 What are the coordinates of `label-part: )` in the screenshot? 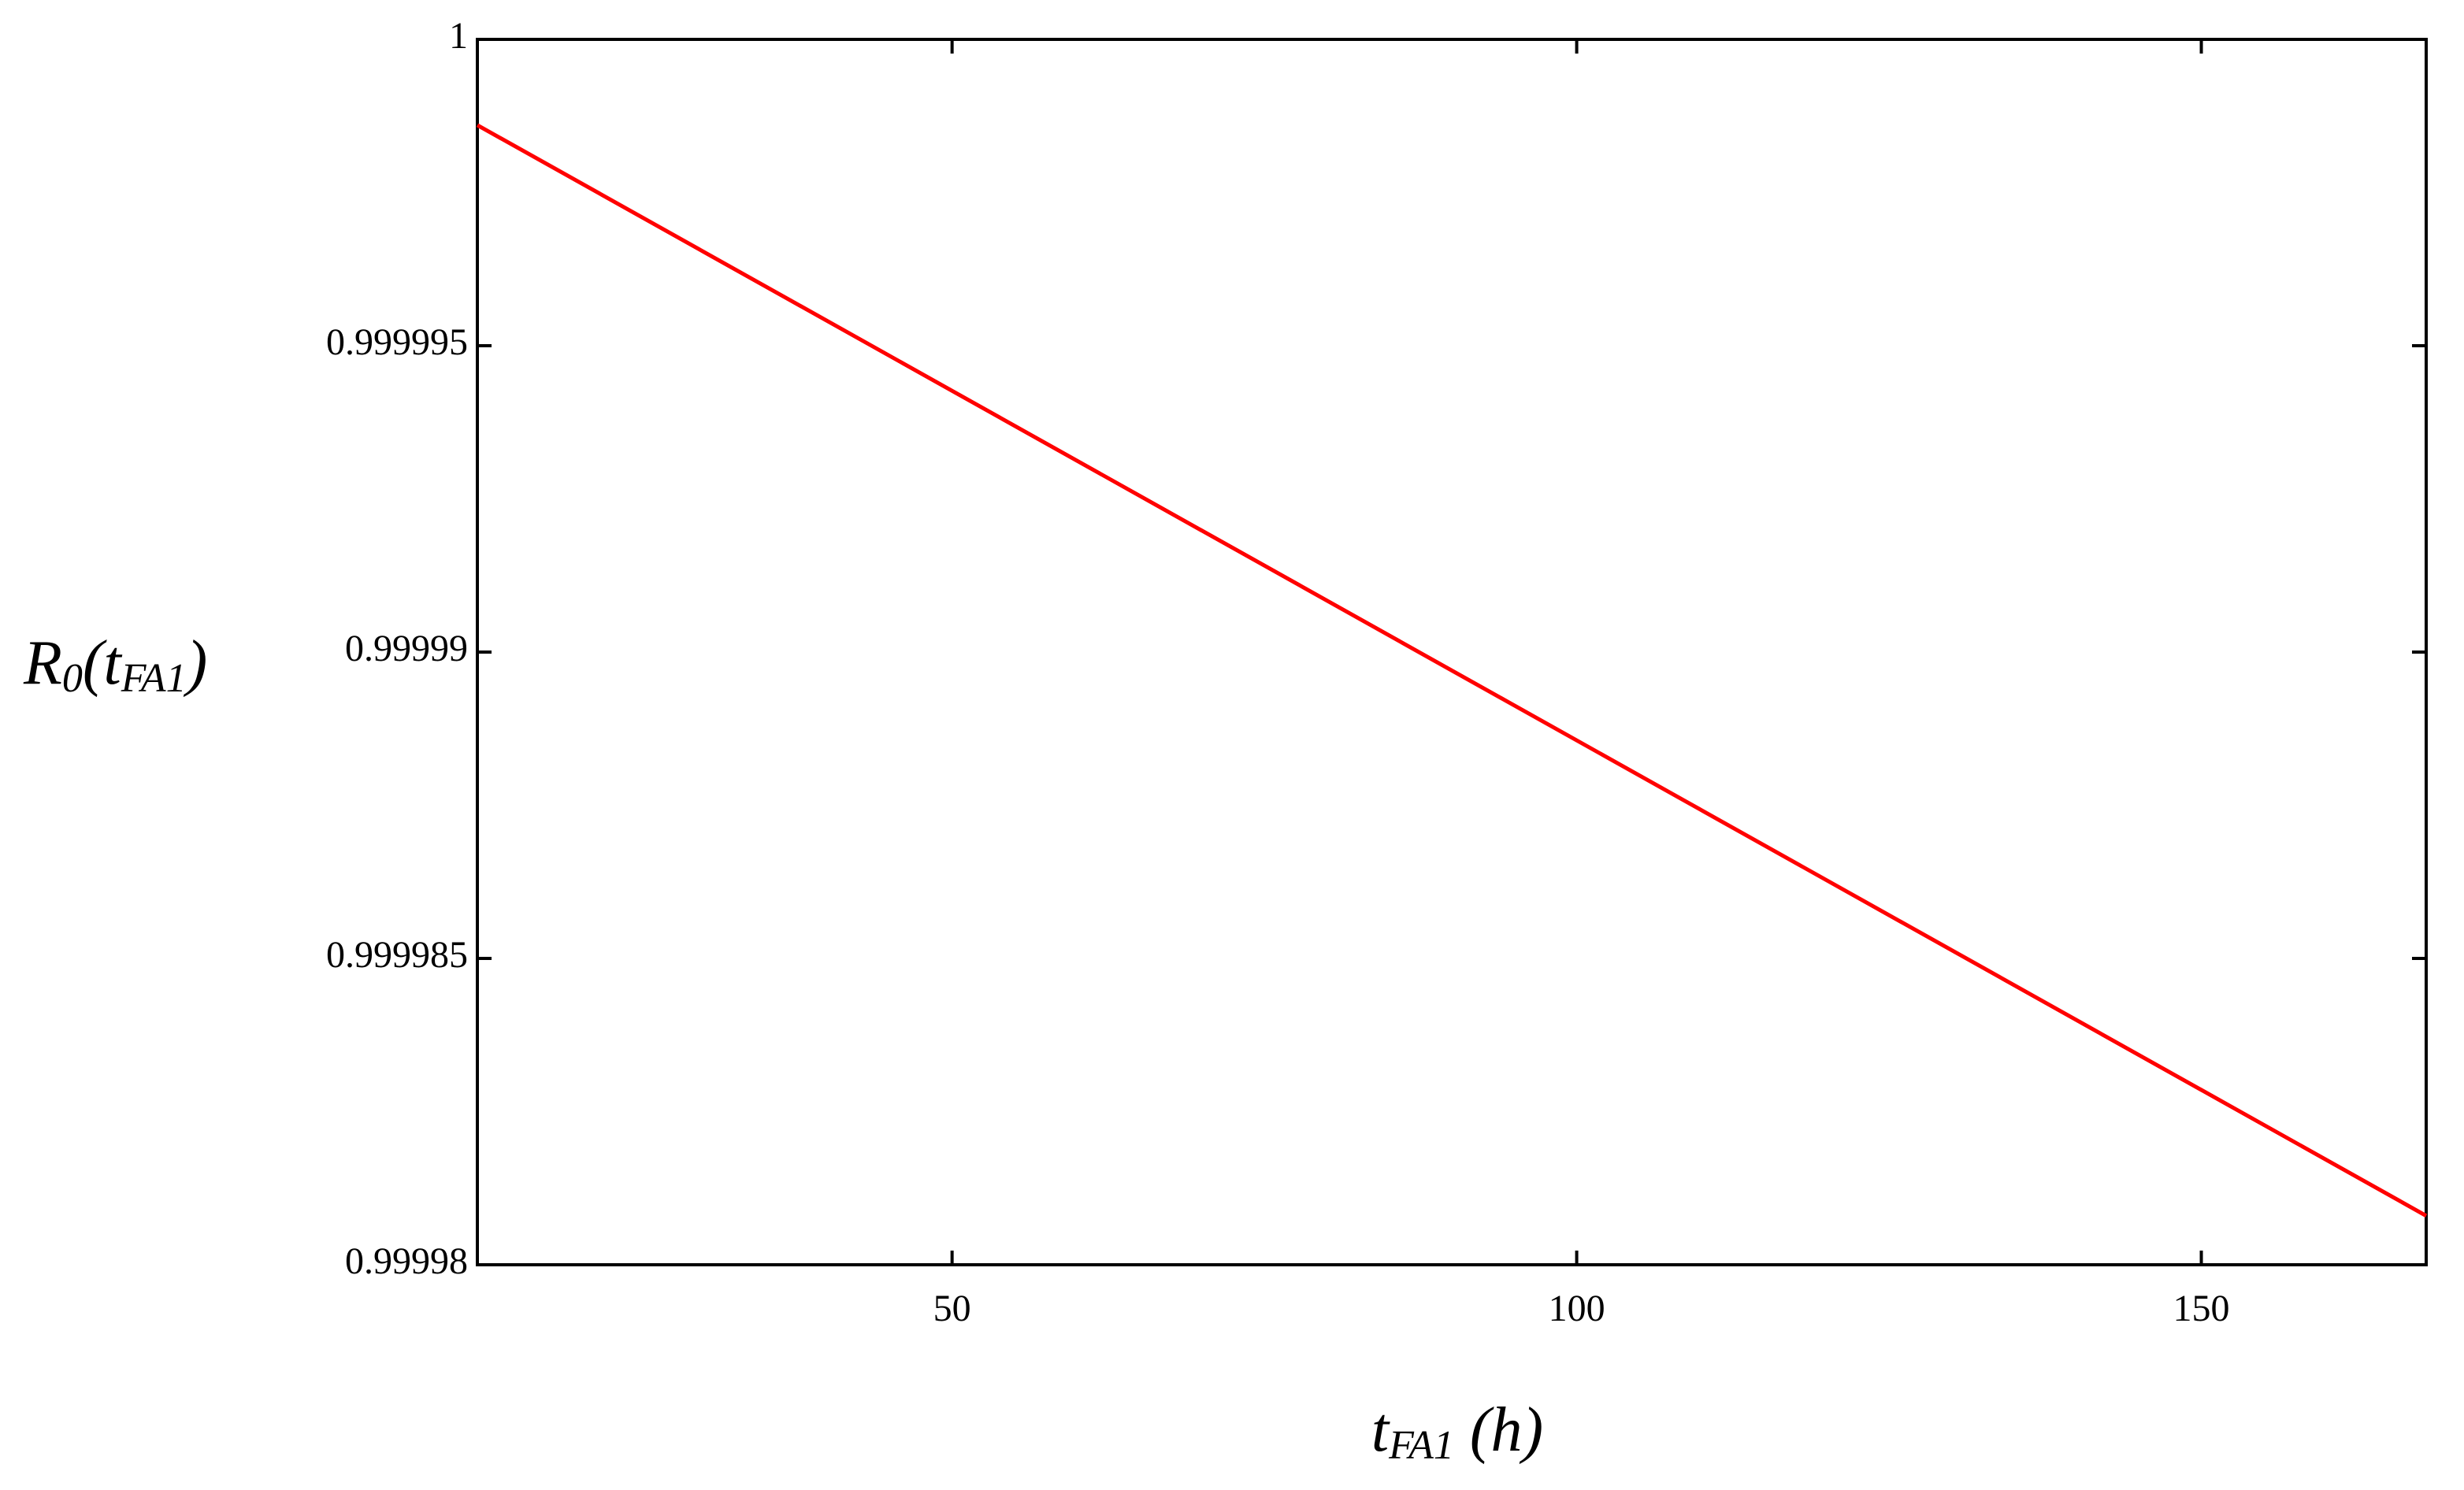 It's located at (196, 663).